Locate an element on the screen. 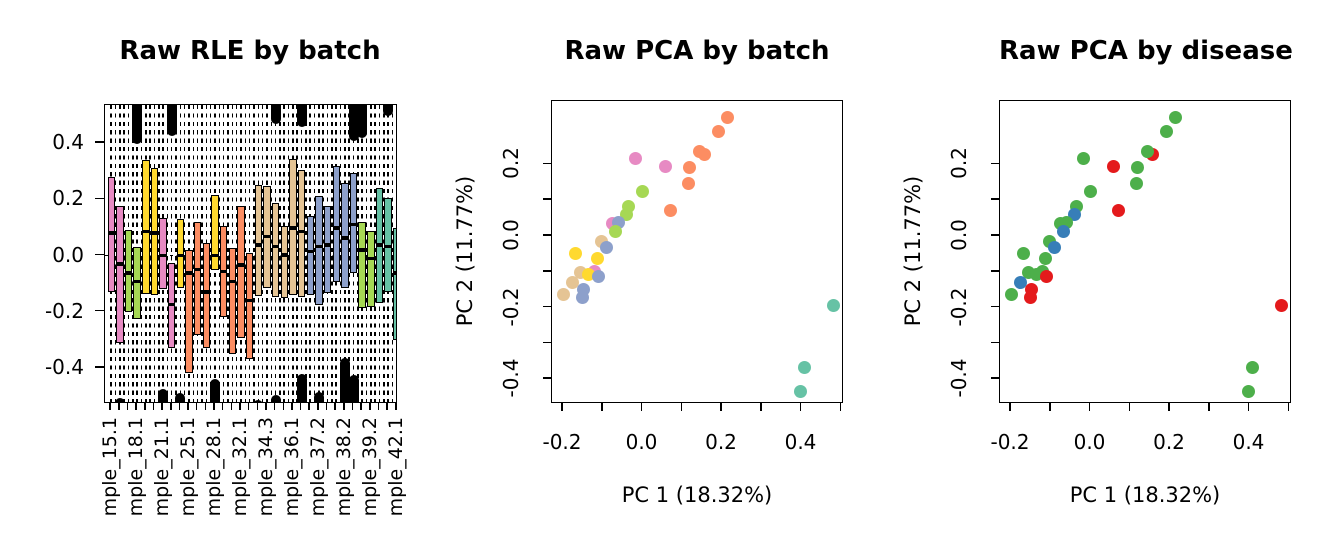 Image resolution: width=1344 pixels, height=537 pixels. pca-batch-y-tick-label: -0.4 is located at coordinates (511, 378).